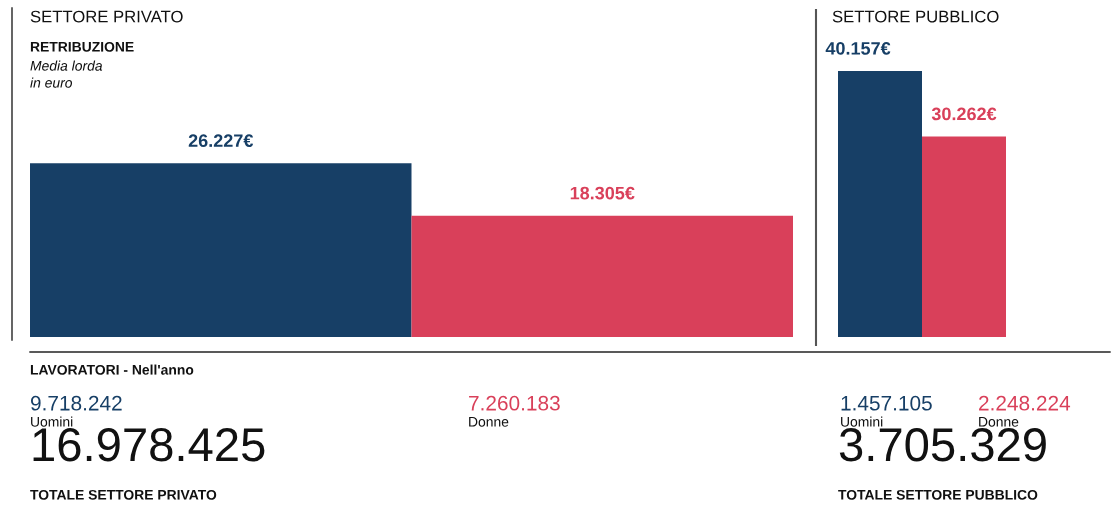 The height and width of the screenshot is (507, 1115). I want to click on text: 2.248.224, so click(1025, 403).